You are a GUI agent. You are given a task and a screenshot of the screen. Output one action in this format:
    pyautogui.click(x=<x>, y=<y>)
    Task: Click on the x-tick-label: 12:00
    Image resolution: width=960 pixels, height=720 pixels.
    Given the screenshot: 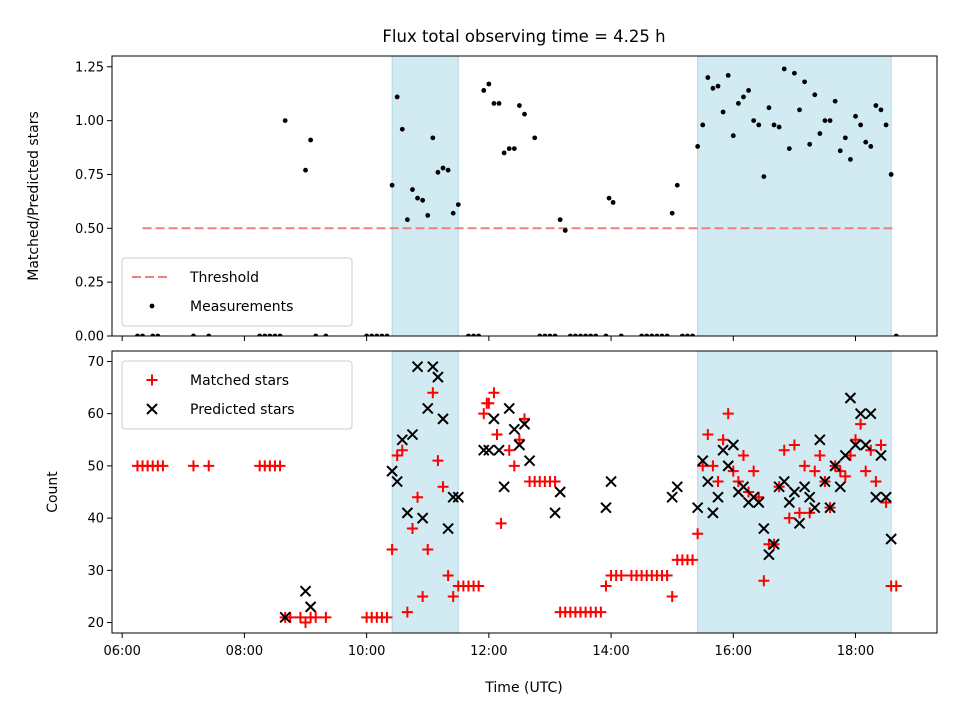 What is the action you would take?
    pyautogui.click(x=488, y=651)
    